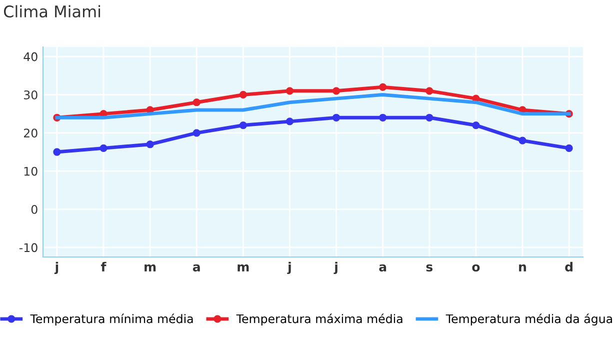 The height and width of the screenshot is (343, 615). What do you see at coordinates (529, 320) in the screenshot?
I see `legend-label: Temperatura média da água` at bounding box center [529, 320].